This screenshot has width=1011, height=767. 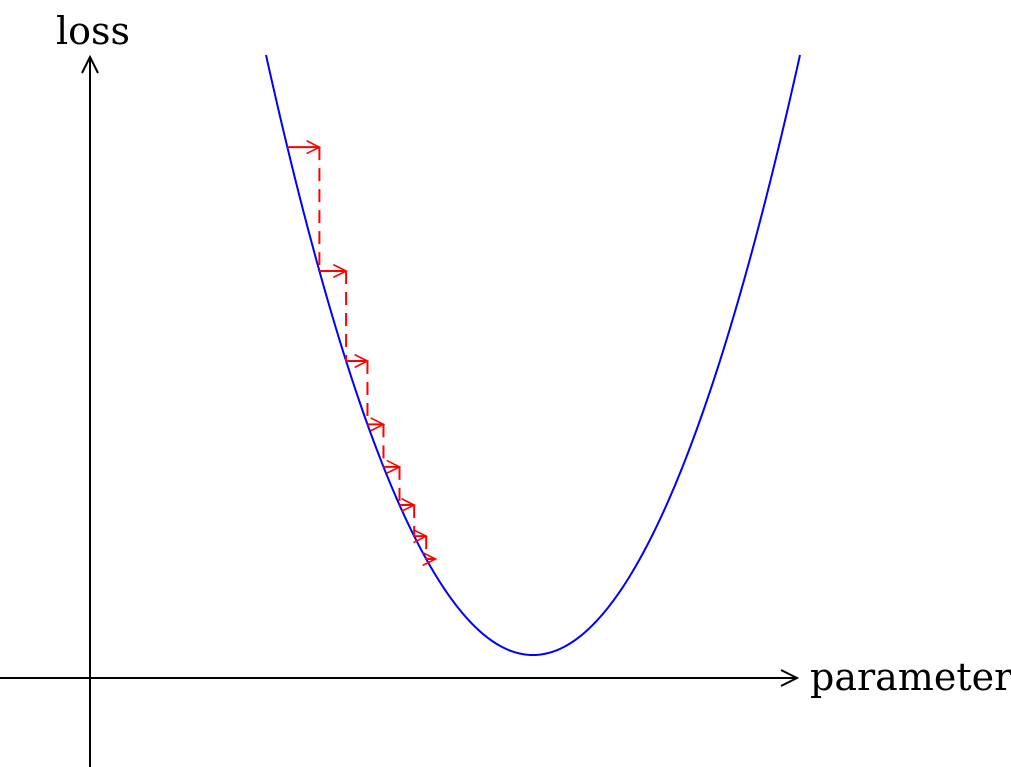 I want to click on y-axis-label: loss, so click(x=93, y=31).